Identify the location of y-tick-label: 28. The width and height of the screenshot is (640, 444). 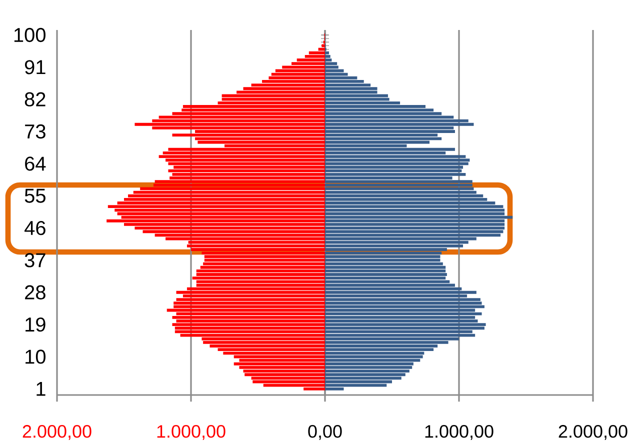
(35, 292).